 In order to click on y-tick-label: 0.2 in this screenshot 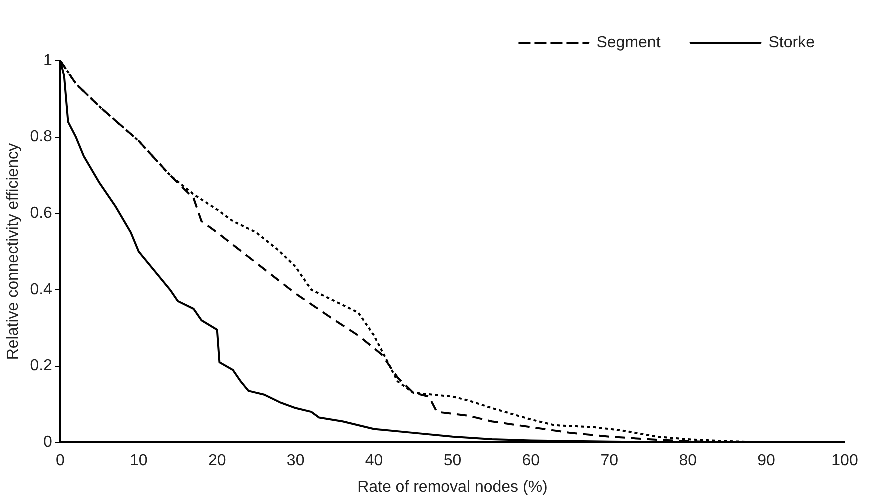, I will do `click(41, 366)`.